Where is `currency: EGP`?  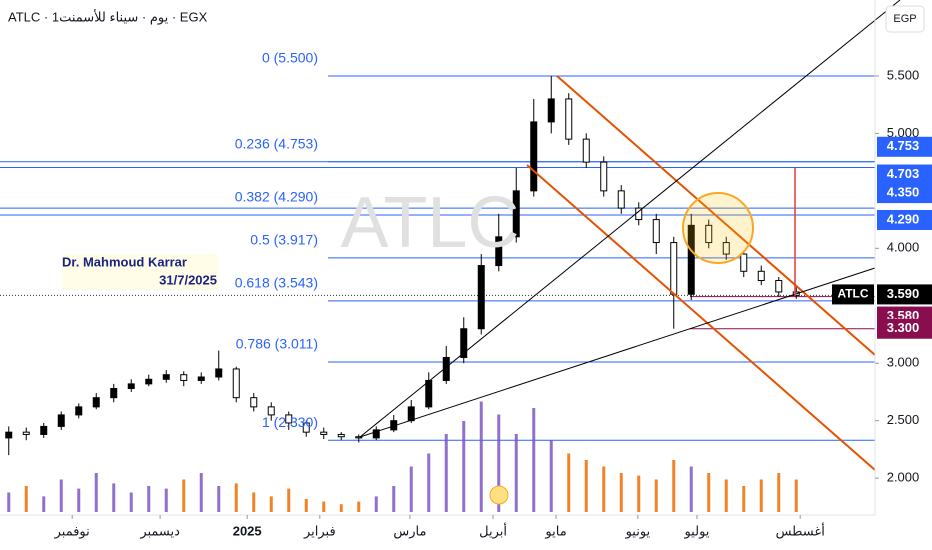
currency: EGP is located at coordinates (904, 19).